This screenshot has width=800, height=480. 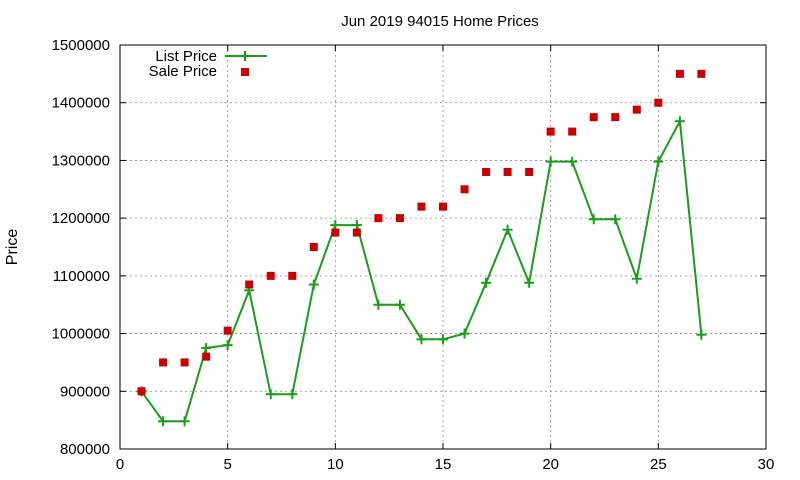 I want to click on y-tick-label: 1000000, so click(x=81, y=334).